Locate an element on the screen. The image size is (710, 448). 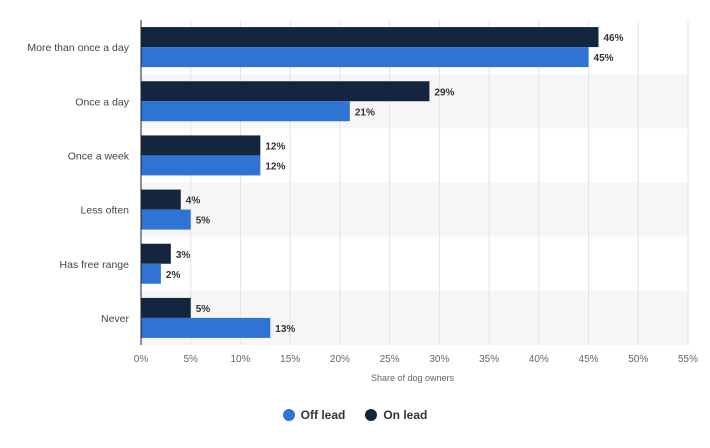
x-tick-label: 10% is located at coordinates (240, 359).